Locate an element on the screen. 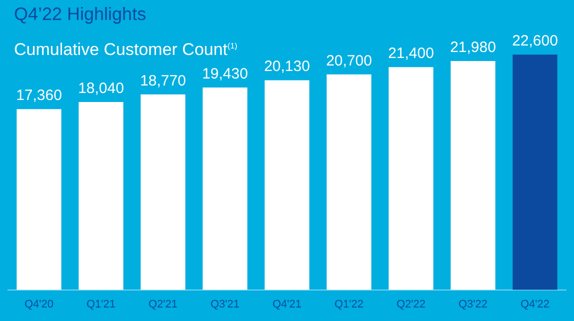 Image resolution: width=574 pixels, height=321 pixels. data-label: 18,770 is located at coordinates (163, 81).